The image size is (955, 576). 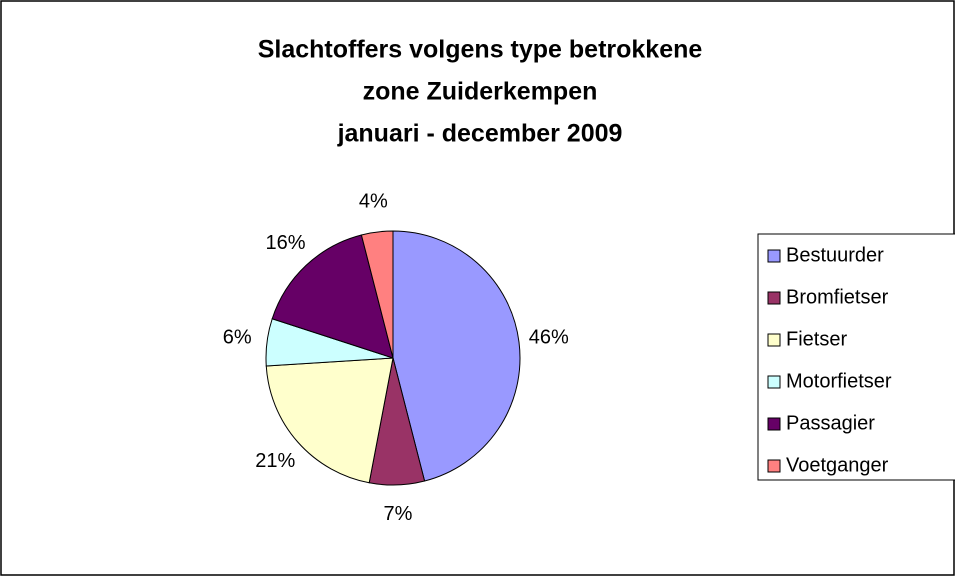 I want to click on data-label: 6%, so click(x=237, y=338).